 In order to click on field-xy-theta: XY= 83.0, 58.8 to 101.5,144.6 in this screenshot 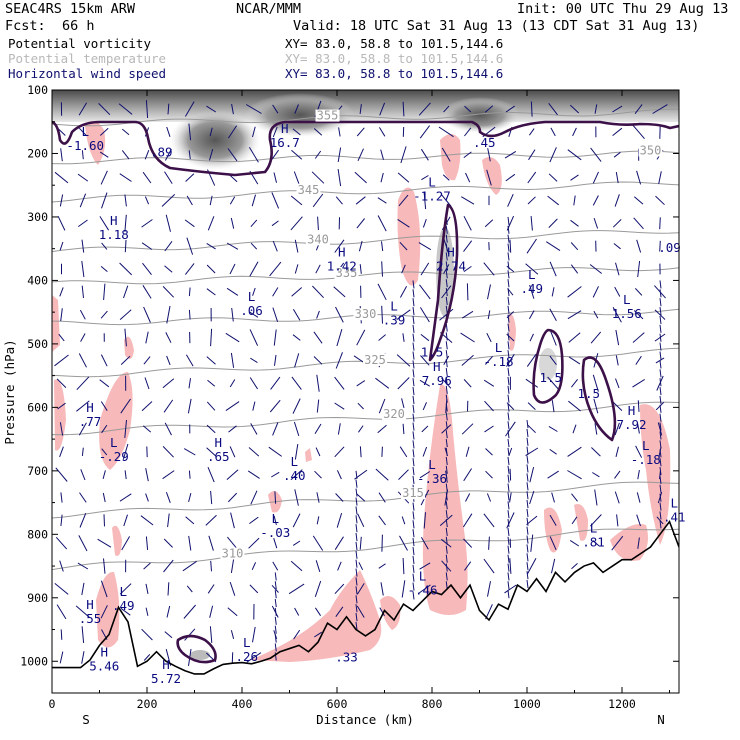, I will do `click(394, 58)`.